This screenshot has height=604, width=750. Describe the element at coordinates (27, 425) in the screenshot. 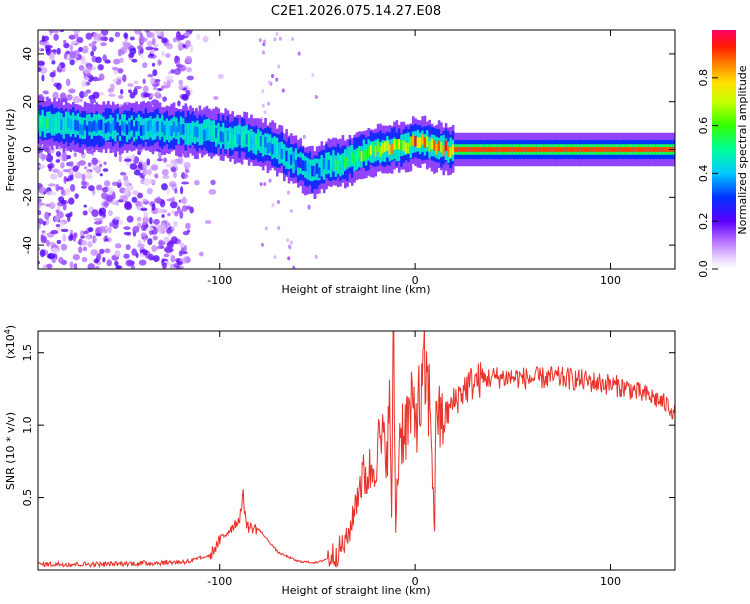

I see `y-tick-label: 1.0` at that location.